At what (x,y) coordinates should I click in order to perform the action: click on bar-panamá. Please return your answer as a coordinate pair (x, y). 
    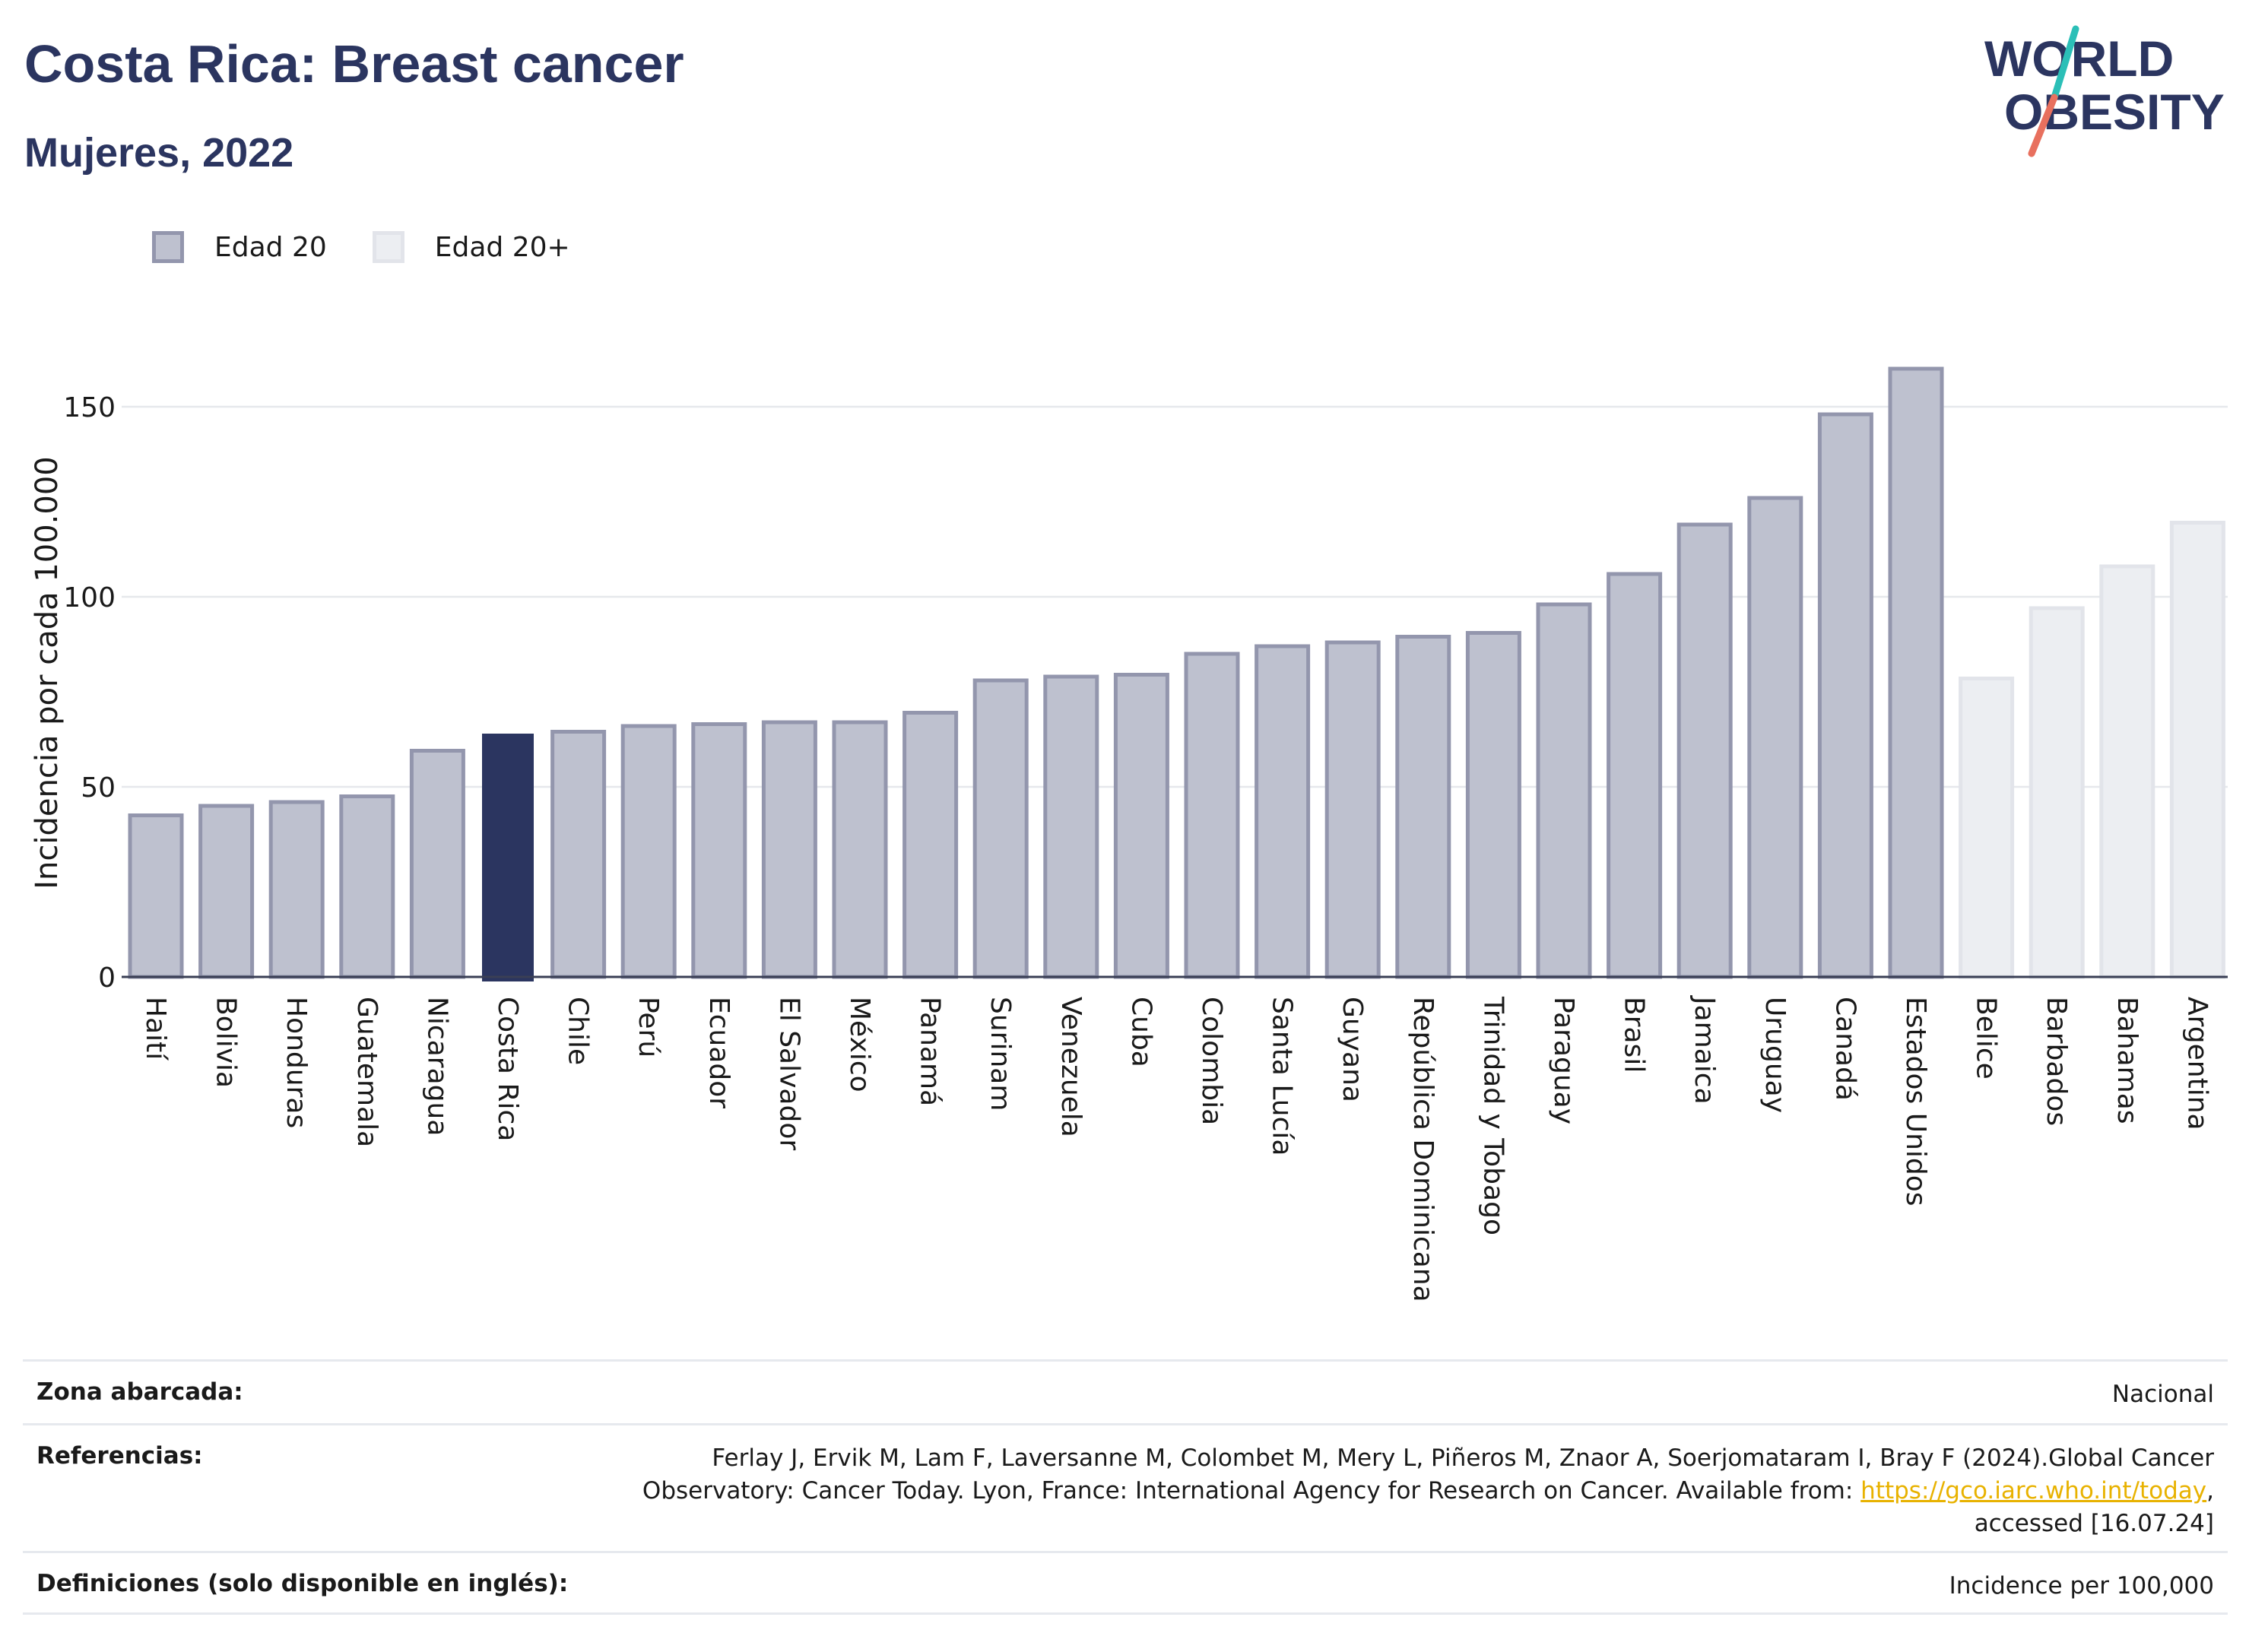
    Looking at the image, I should click on (930, 845).